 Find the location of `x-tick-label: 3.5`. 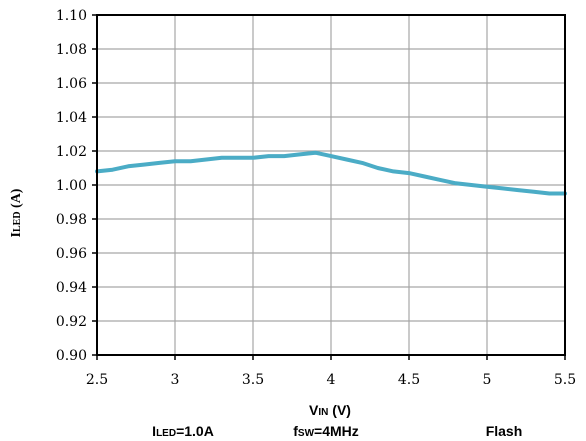

x-tick-label: 3.5 is located at coordinates (253, 380).